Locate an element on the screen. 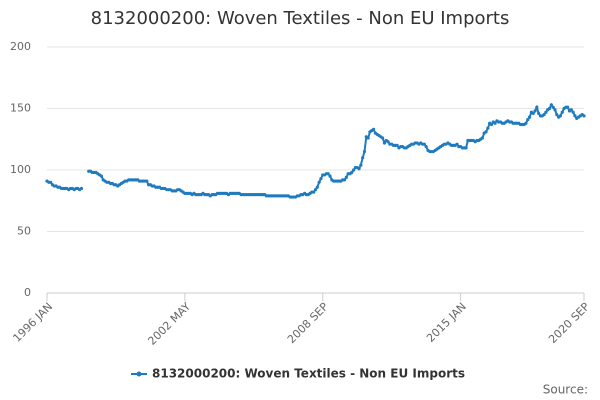 This screenshot has height=400, width=600. legend-symbol-dot is located at coordinates (139, 374).